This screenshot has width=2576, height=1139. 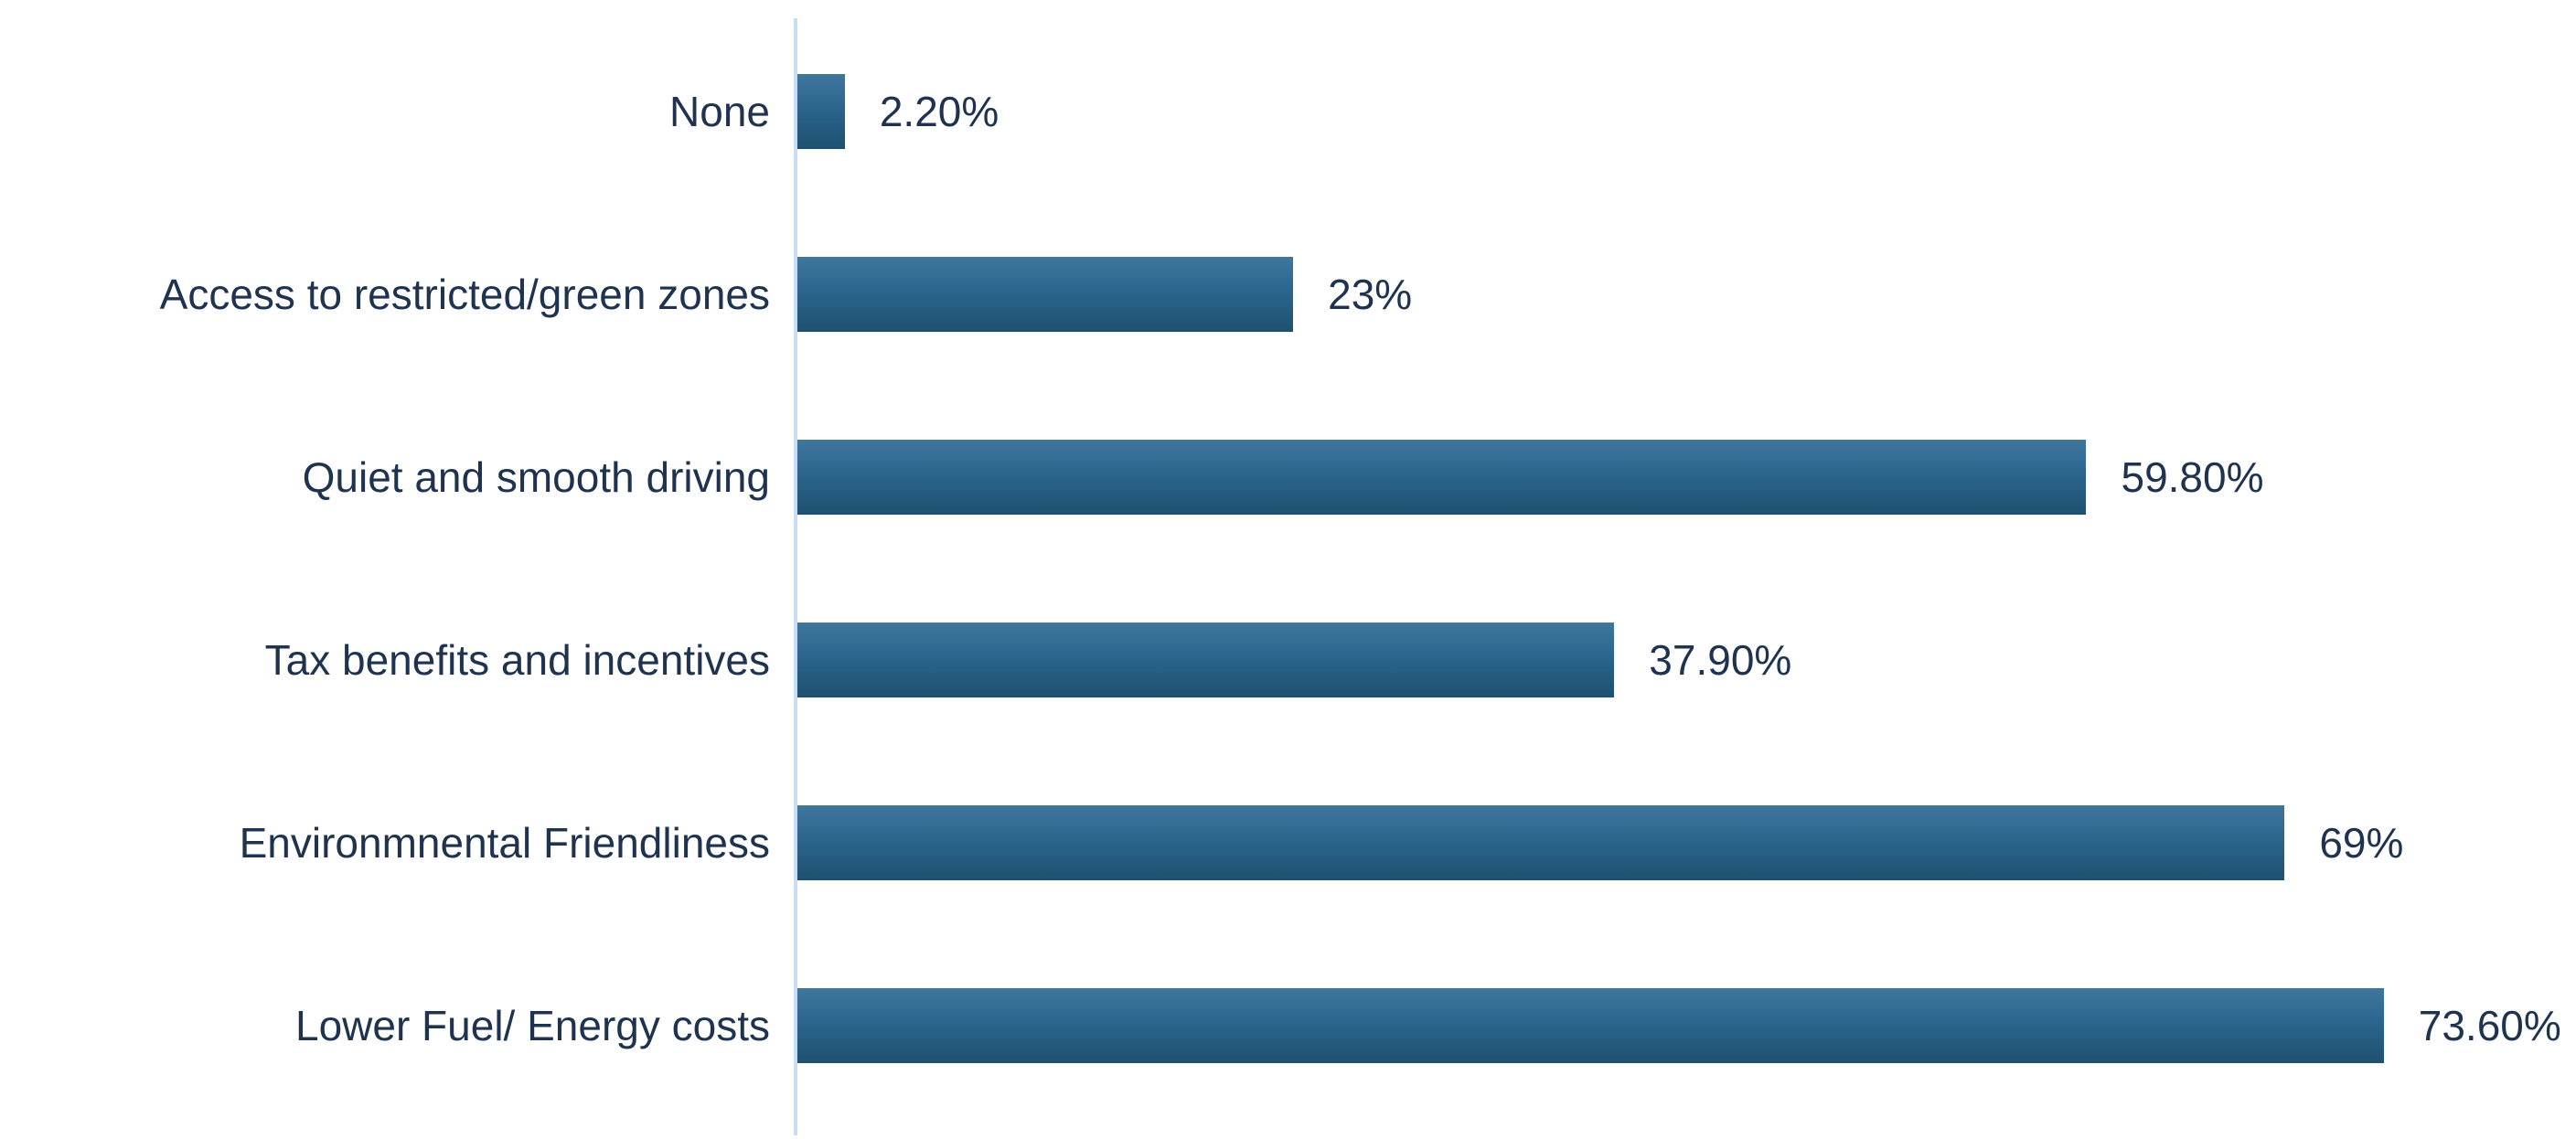 I want to click on category-label: None, so click(x=719, y=111).